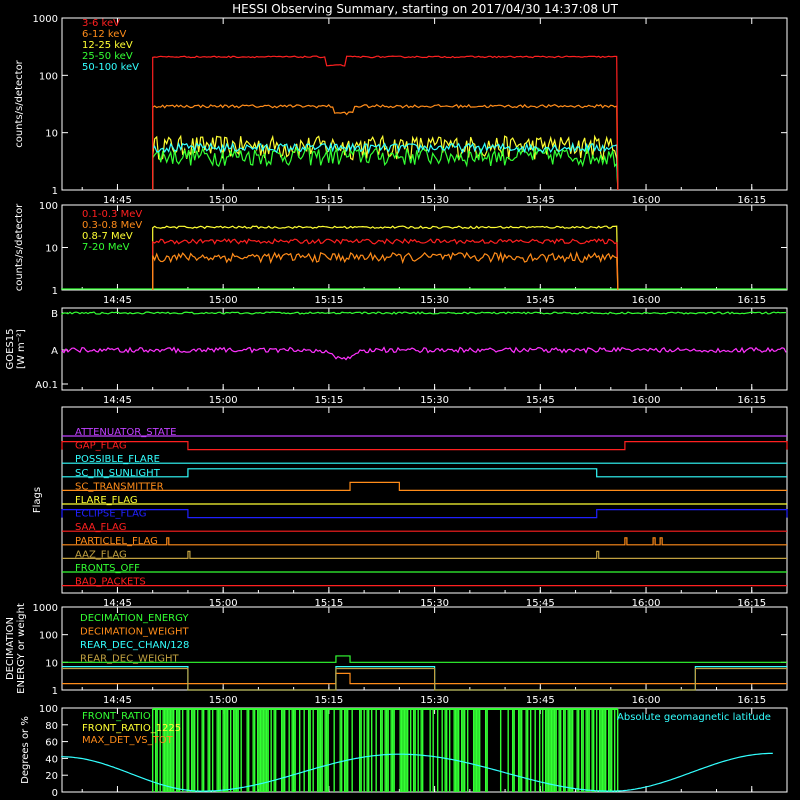 This screenshot has height=800, width=800. What do you see at coordinates (112, 214) in the screenshot?
I see `legend-entry: 0.1-0.3 MeV` at bounding box center [112, 214].